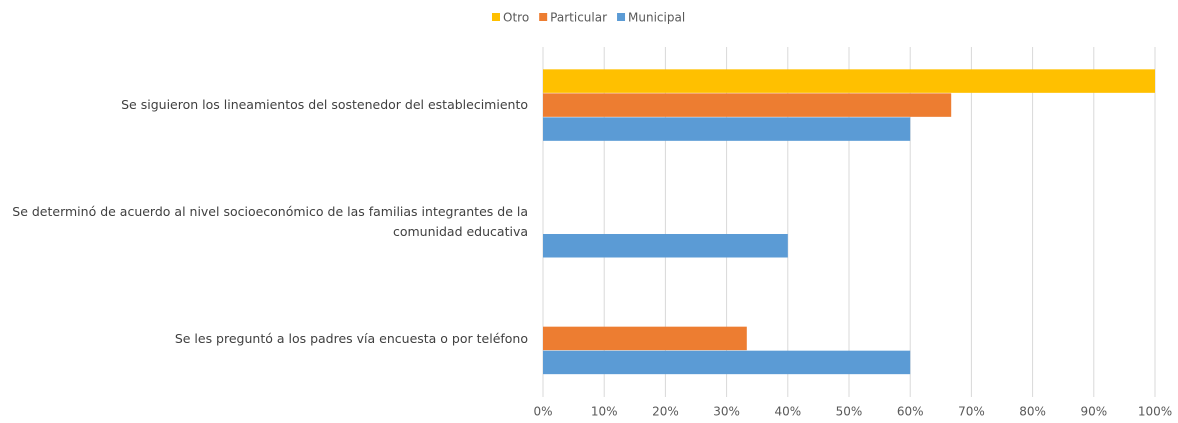 This screenshot has height=423, width=1178. Describe the element at coordinates (1155, 412) in the screenshot. I see `x-tick-label: 100%` at that location.